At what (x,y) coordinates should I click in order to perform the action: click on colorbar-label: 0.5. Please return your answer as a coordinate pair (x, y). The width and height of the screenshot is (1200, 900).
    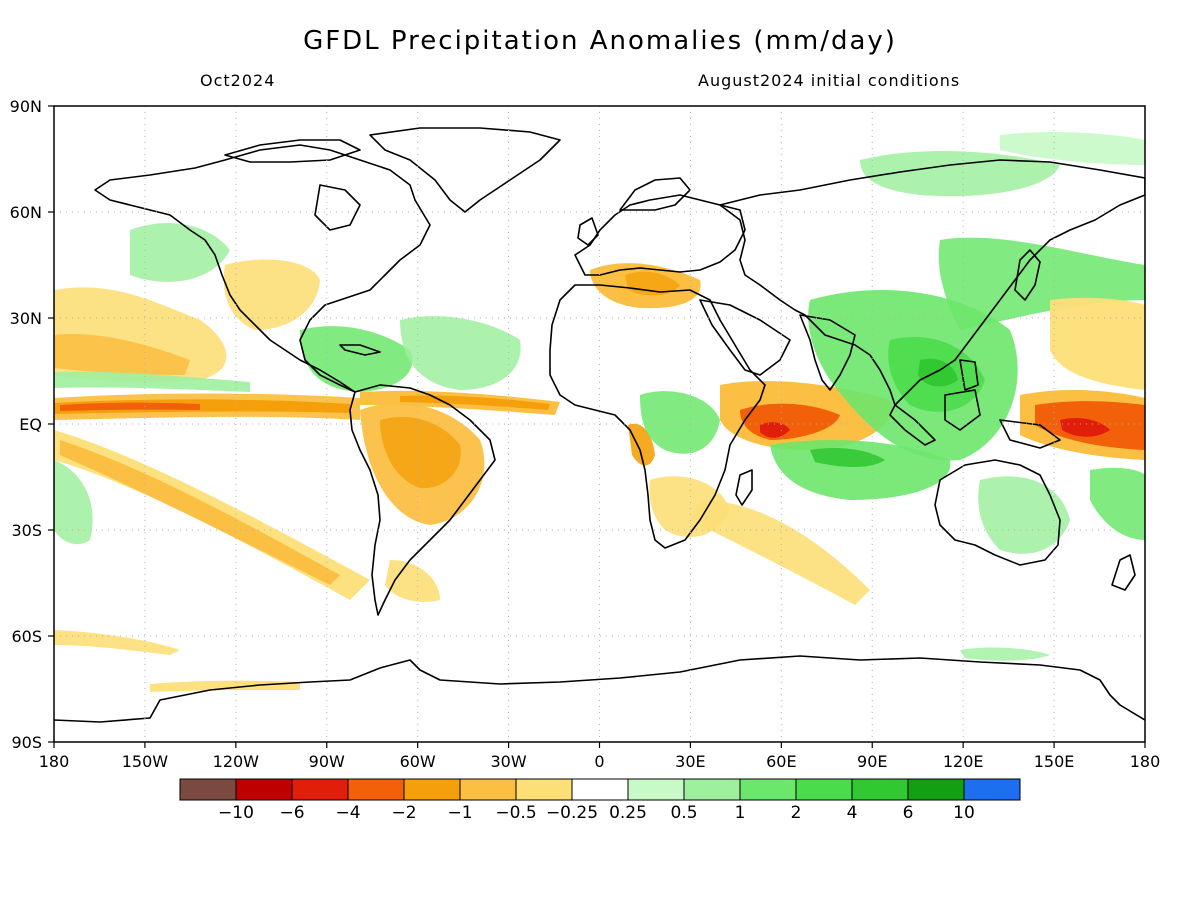
    Looking at the image, I should click on (683, 813).